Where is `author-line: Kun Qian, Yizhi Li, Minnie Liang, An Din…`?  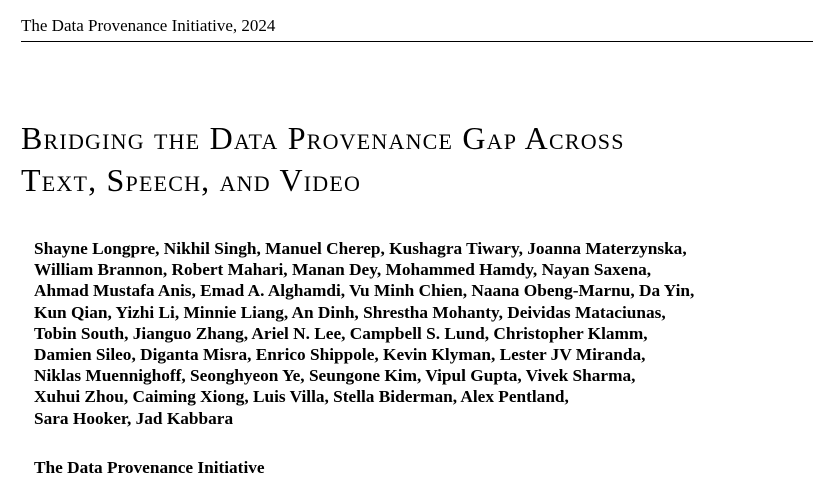
author-line: Kun Qian, Yizhi Li, Minnie Liang, An Din… is located at coordinates (350, 312).